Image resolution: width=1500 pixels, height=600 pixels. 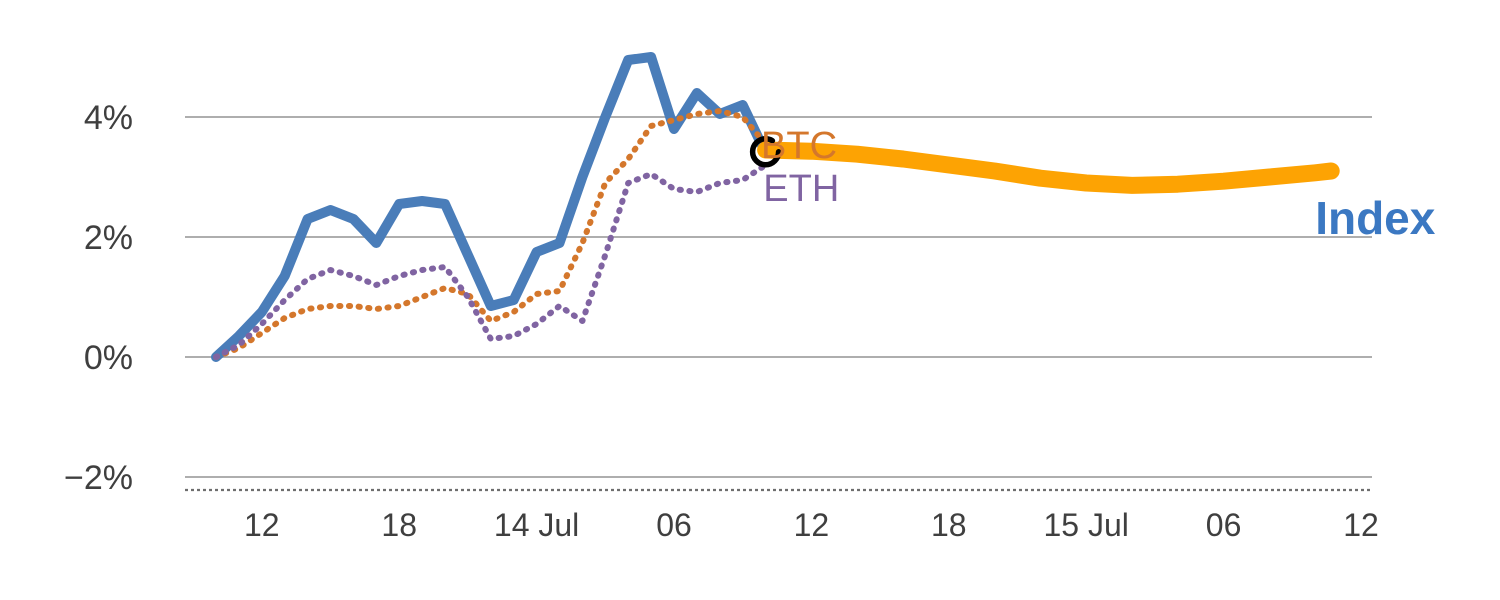 What do you see at coordinates (536, 525) in the screenshot?
I see `x-axis-label: 14 Jul` at bounding box center [536, 525].